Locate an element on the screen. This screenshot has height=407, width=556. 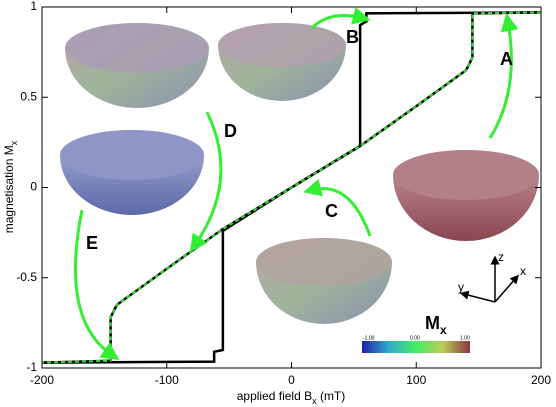
colorbar-label: 0.00 is located at coordinates (415, 338).